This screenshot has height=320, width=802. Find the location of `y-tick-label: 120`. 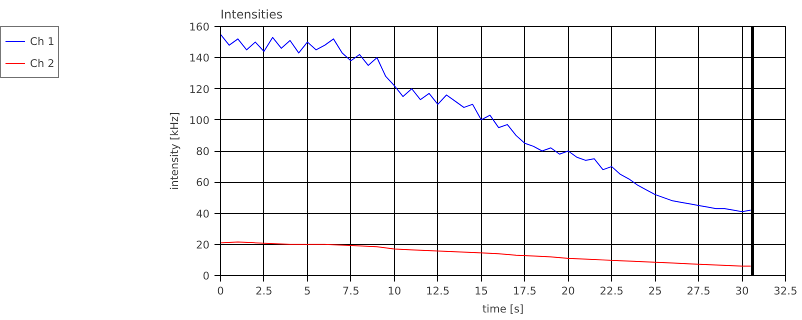

y-tick-label: 120 is located at coordinates (199, 89).